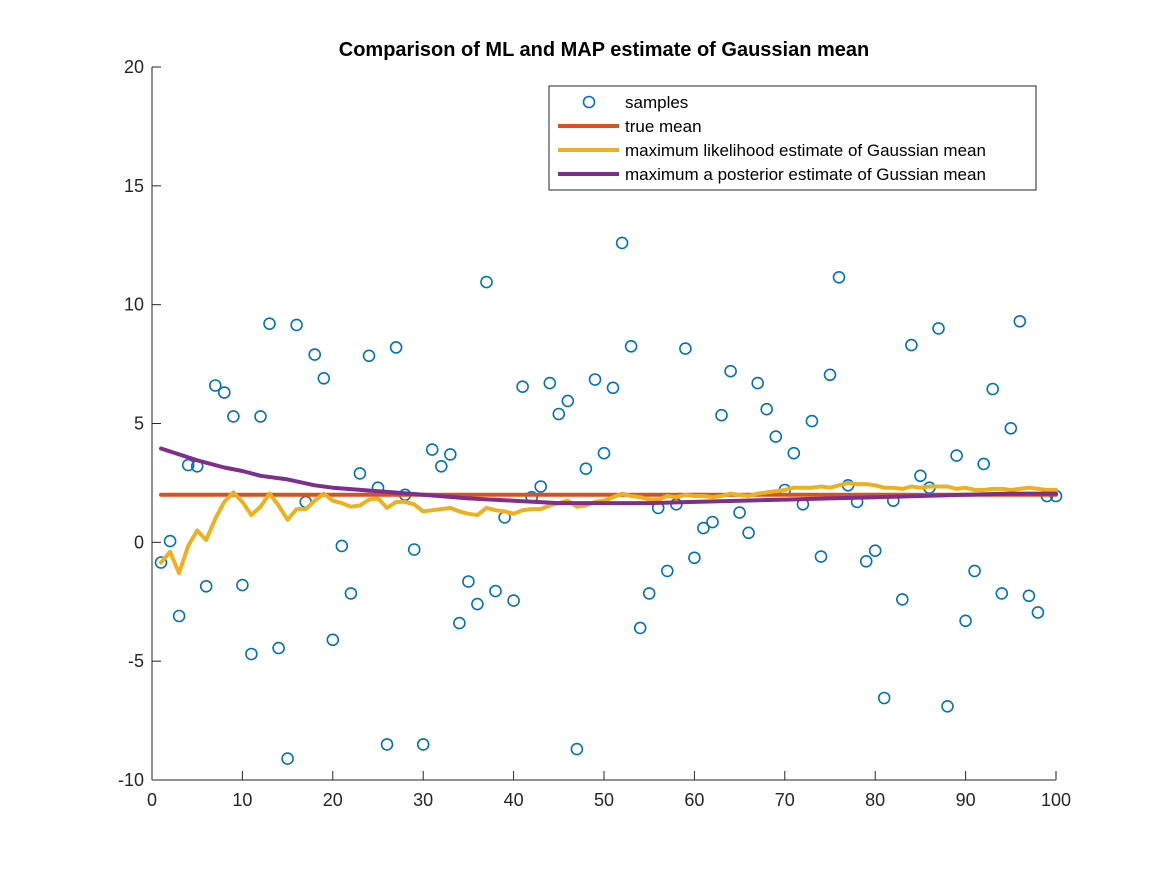 The width and height of the screenshot is (1167, 875). I want to click on map-estimate-line, so click(608, 476).